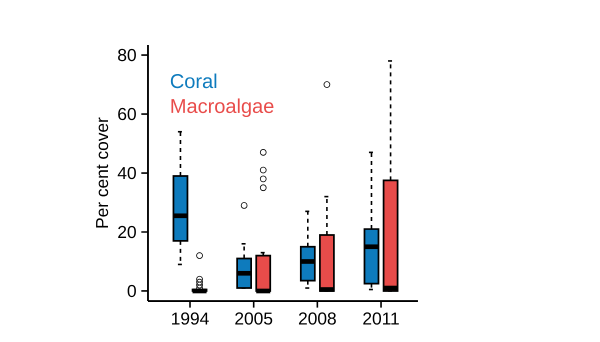 The height and width of the screenshot is (342, 600). I want to click on y-tick-label: 40, so click(127, 173).